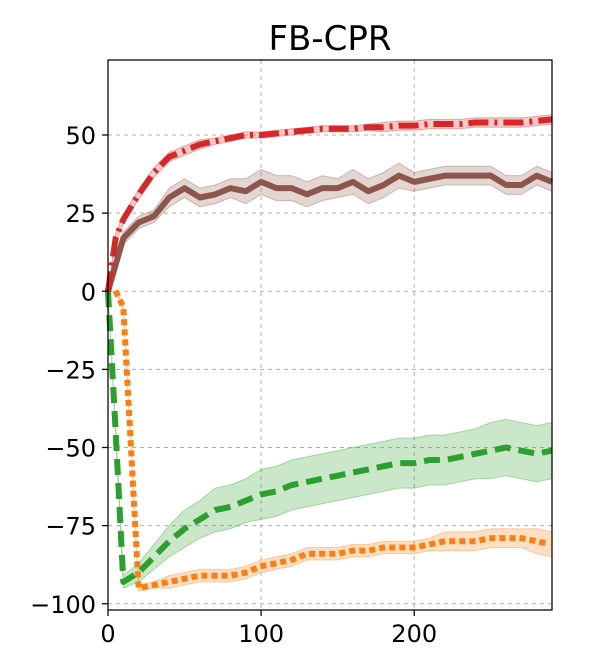 This screenshot has height=656, width=590. I want to click on y-tick-label: 25, so click(80, 214).